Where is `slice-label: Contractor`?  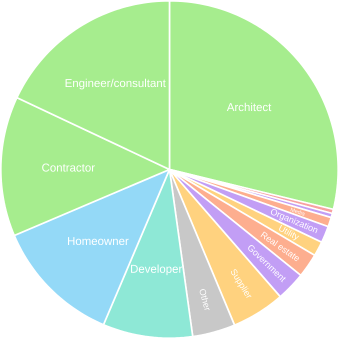
slice-label: Contractor is located at coordinates (68, 168).